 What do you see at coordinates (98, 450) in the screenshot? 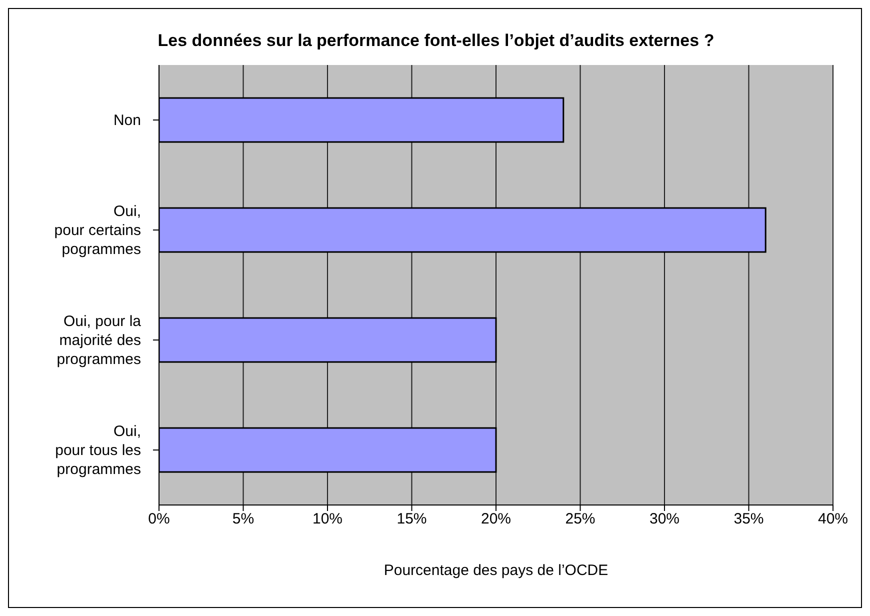
I see `y-tick-label: Oui, pour tous les programmes` at bounding box center [98, 450].